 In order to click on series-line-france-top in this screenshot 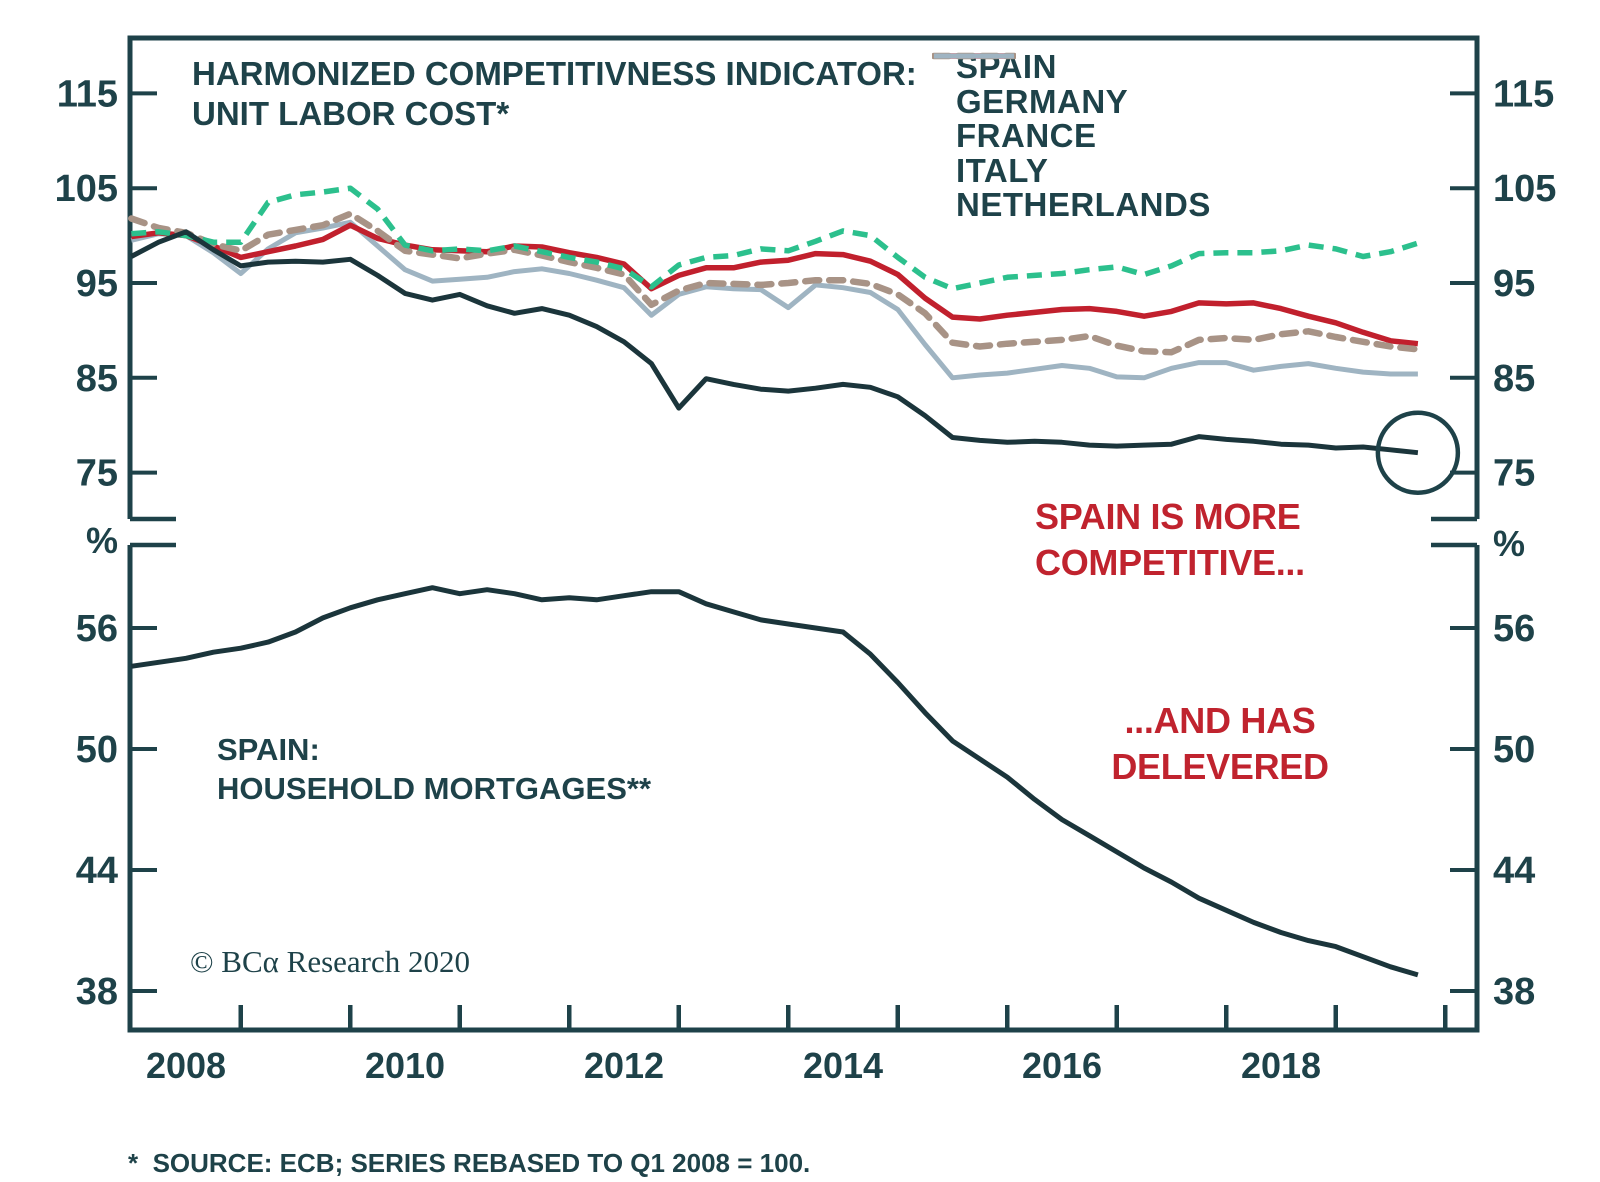, I will do `click(774, 284)`.